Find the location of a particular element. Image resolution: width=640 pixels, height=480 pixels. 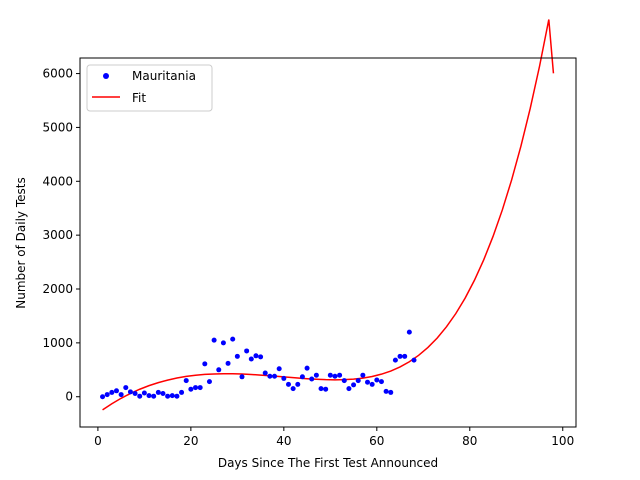

y-tick-label: 6000 is located at coordinates (57, 74).